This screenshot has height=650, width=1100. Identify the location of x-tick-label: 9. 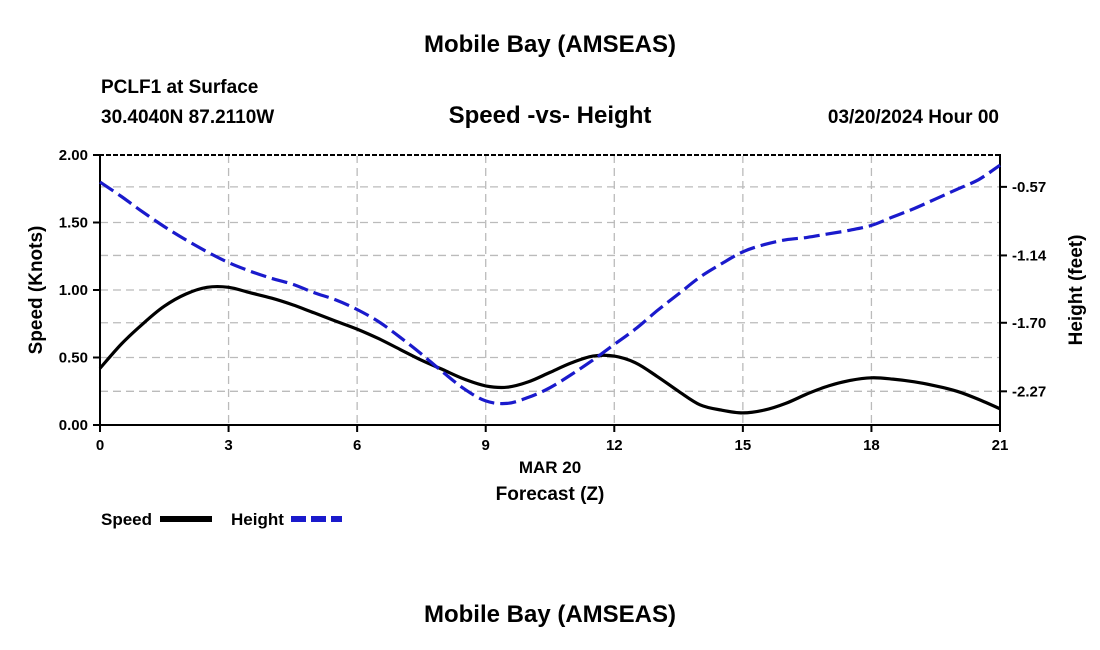
(486, 445).